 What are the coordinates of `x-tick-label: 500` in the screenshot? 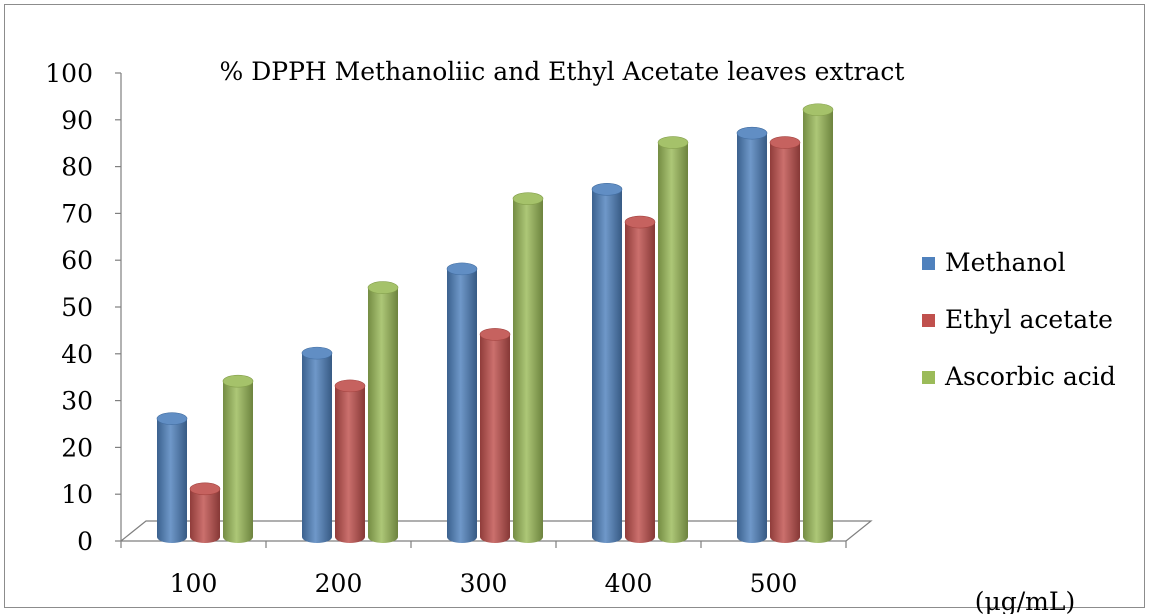 It's located at (774, 583).